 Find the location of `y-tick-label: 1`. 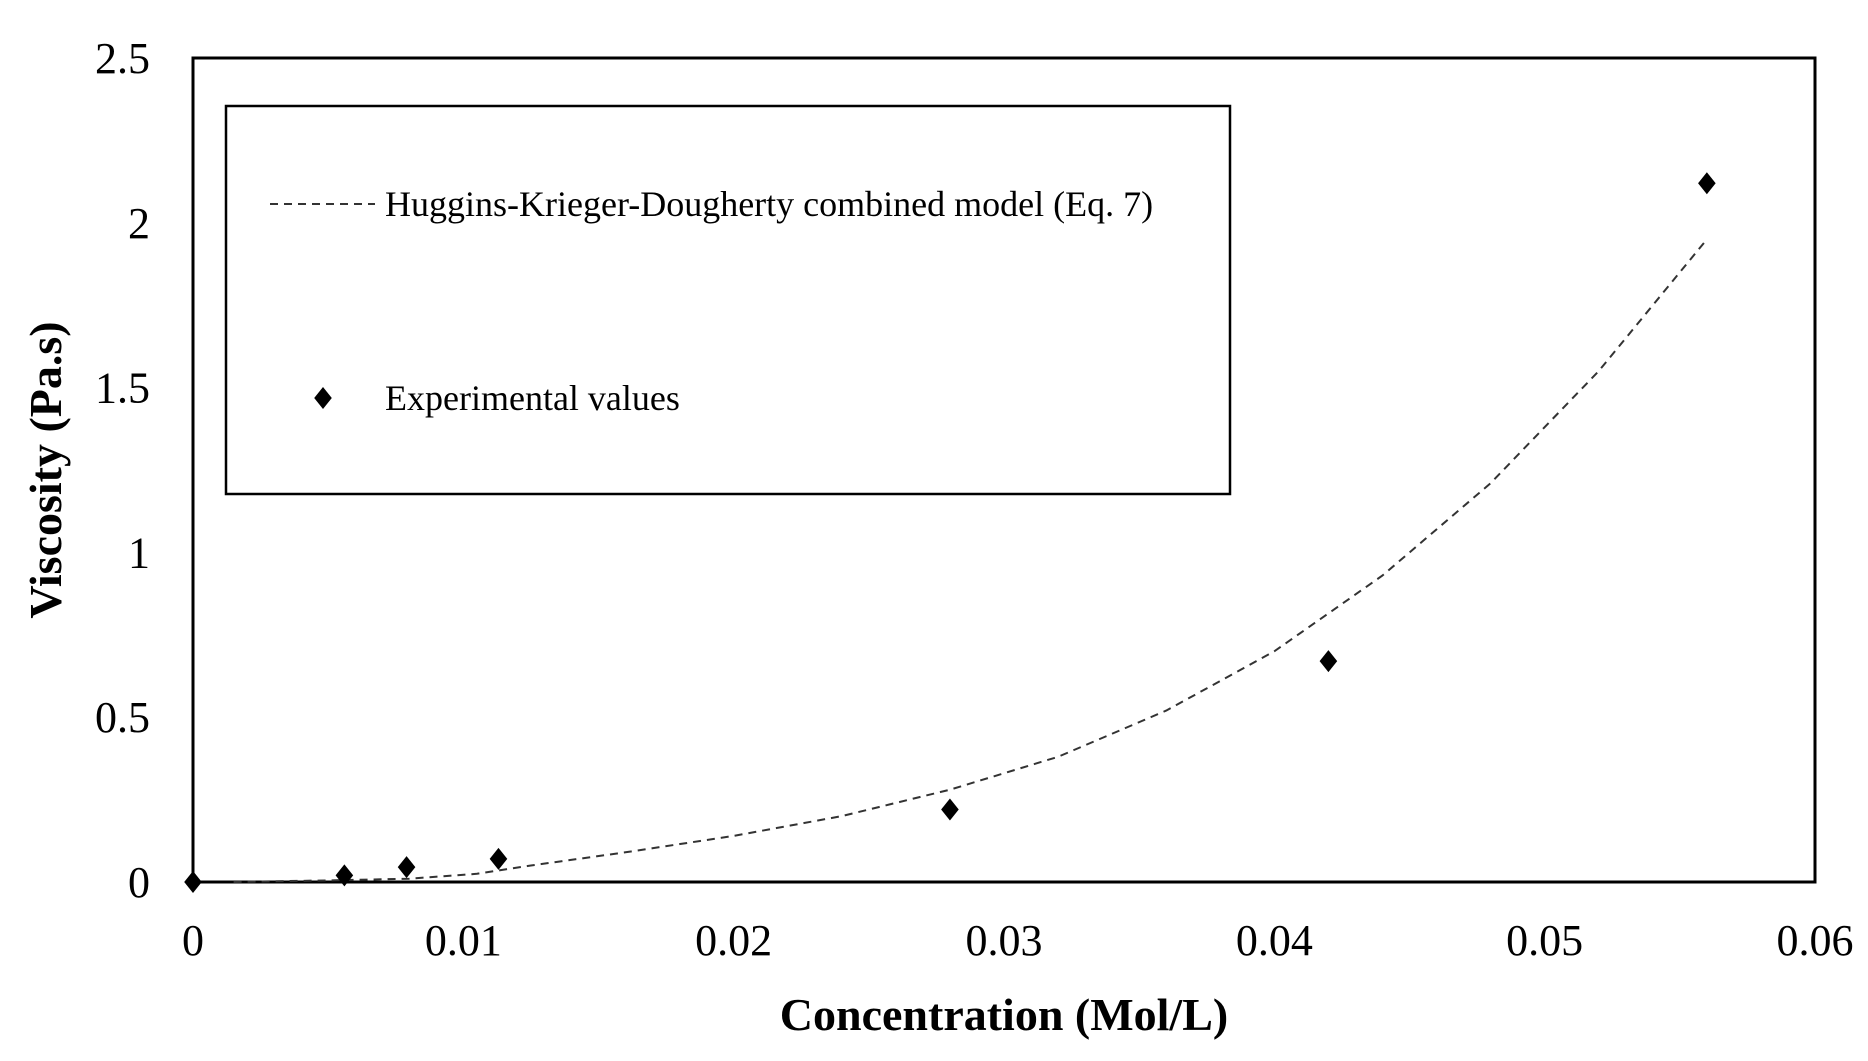

y-tick-label: 1 is located at coordinates (139, 552).